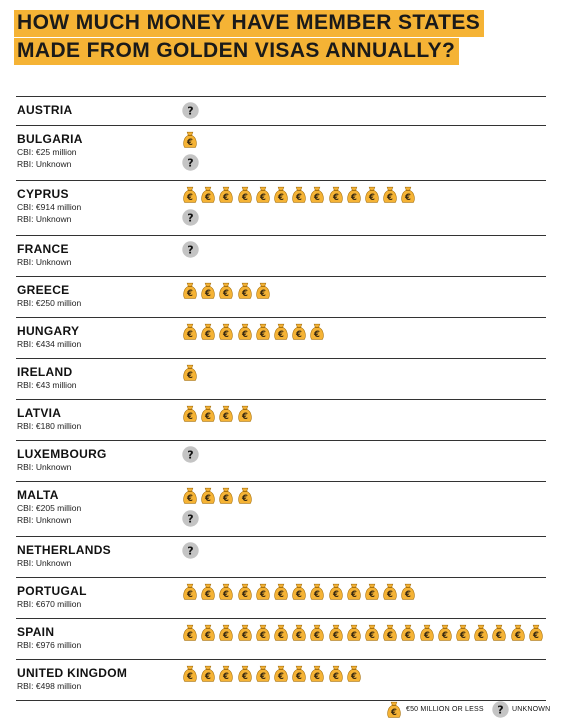 Image resolution: width=563 pixels, height=719 pixels. What do you see at coordinates (365, 140) in the screenshot?
I see `icon-strip: €` at bounding box center [365, 140].